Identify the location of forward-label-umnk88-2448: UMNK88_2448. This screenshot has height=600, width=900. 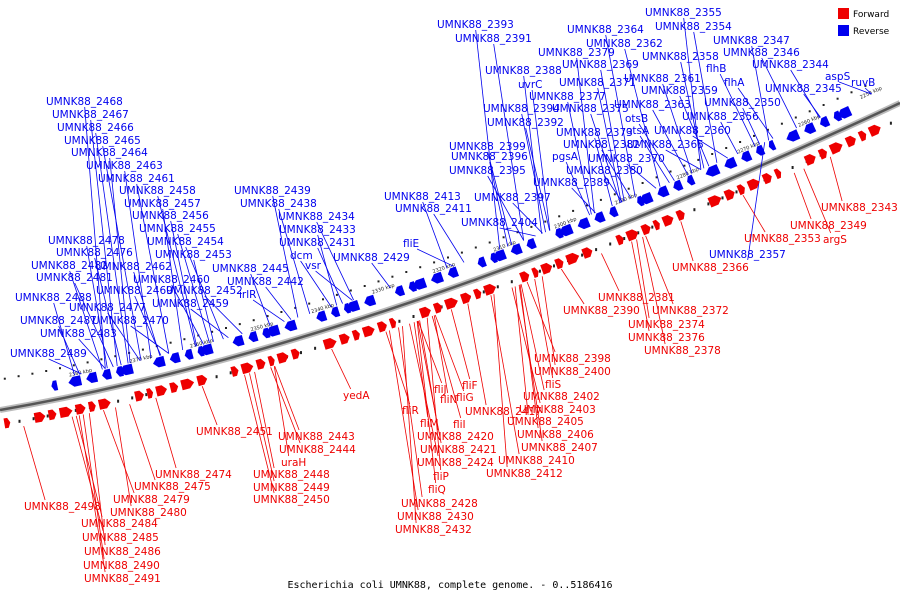
(291, 475).